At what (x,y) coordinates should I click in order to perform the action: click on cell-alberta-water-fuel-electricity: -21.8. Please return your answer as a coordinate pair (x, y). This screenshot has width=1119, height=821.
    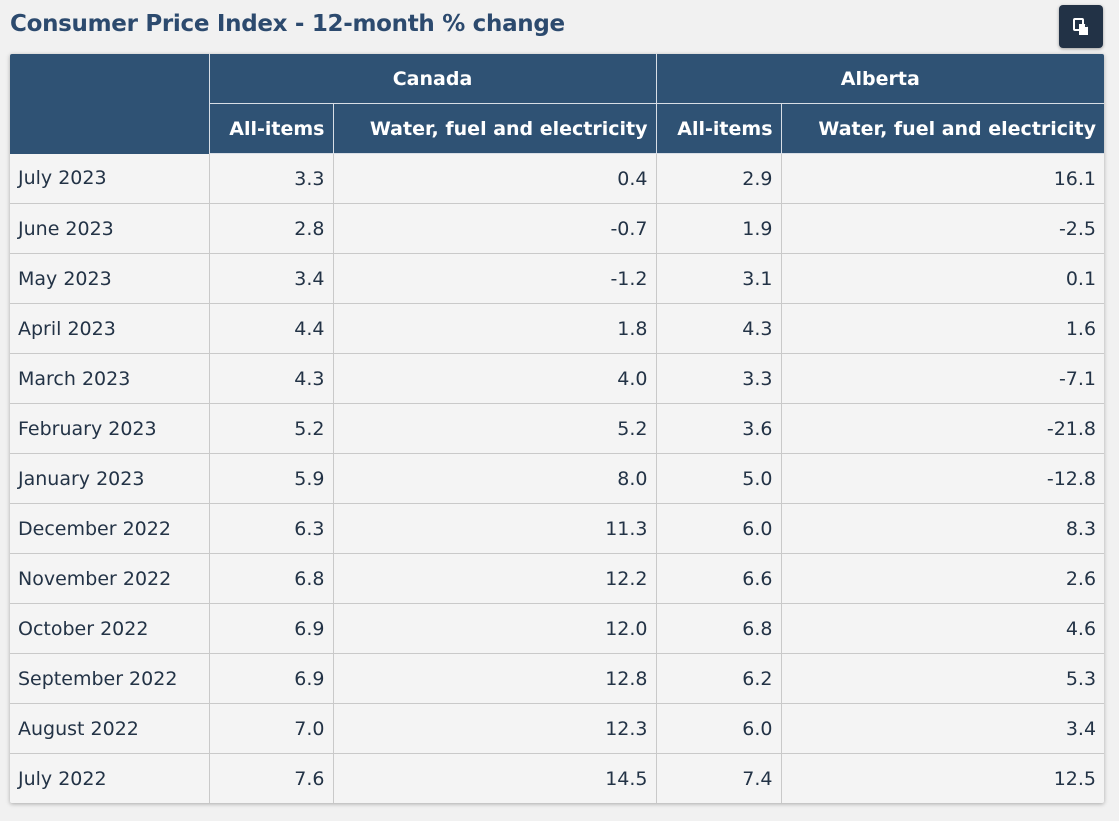
    Looking at the image, I should click on (942, 428).